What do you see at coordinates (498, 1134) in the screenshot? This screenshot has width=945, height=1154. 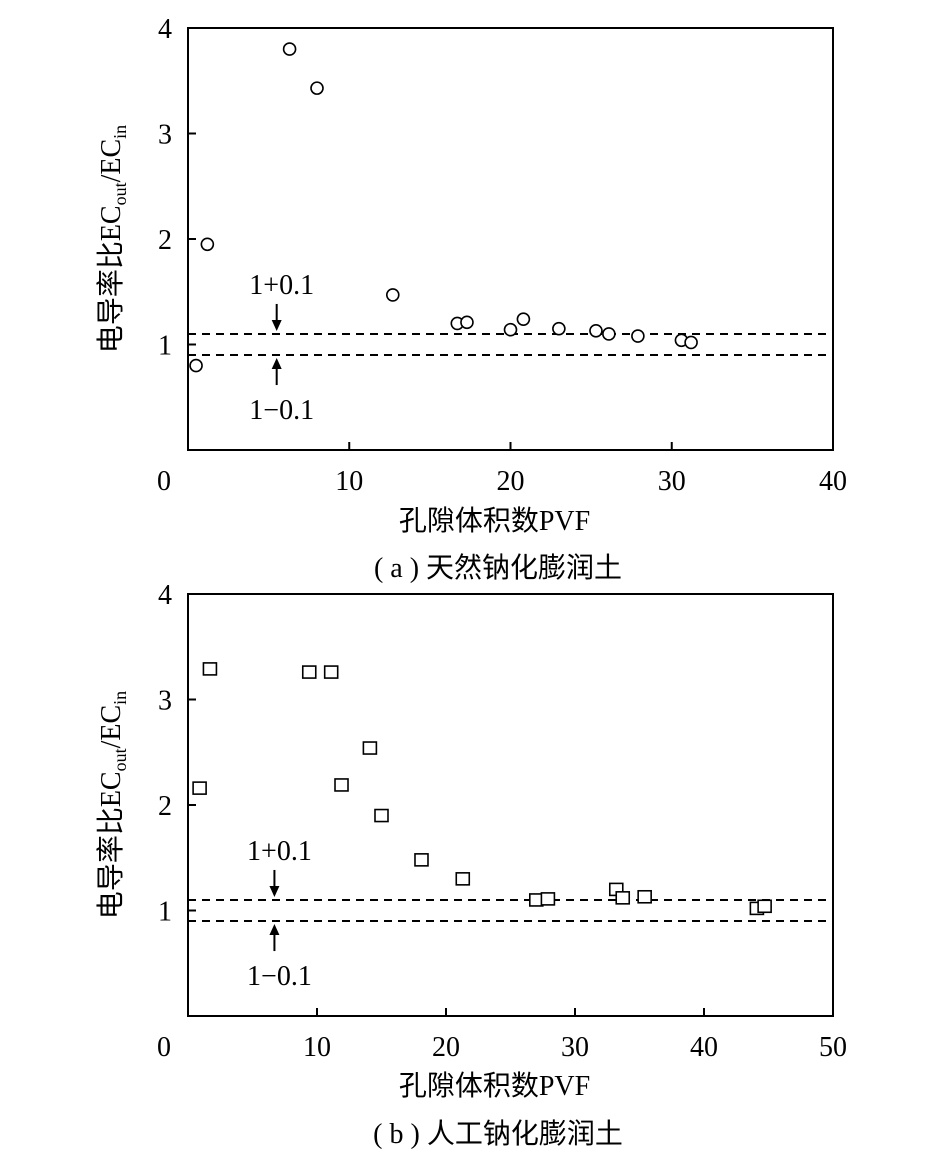 I see `figure-caption: ( b ) 人工钠化膨润土` at bounding box center [498, 1134].